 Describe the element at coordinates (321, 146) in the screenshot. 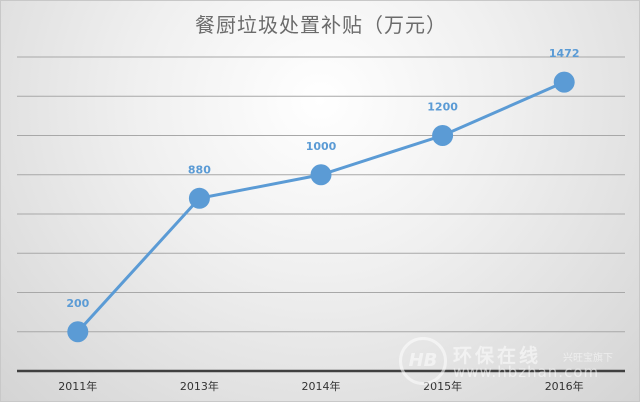

I see `data-label: 1000` at that location.